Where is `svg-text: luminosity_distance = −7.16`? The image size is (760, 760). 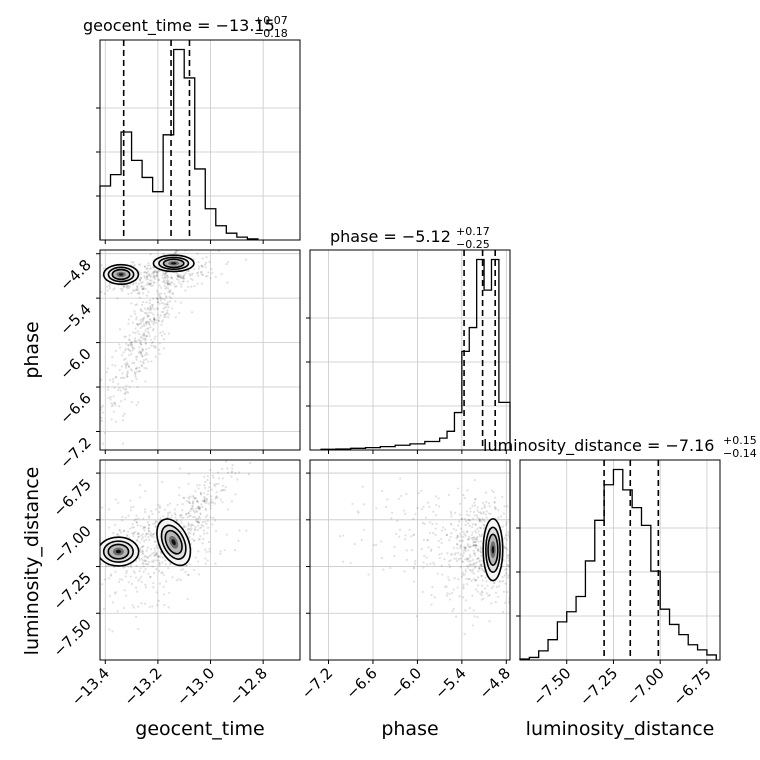
svg-text: luminosity_distance = −7.16 is located at coordinates (598, 446).